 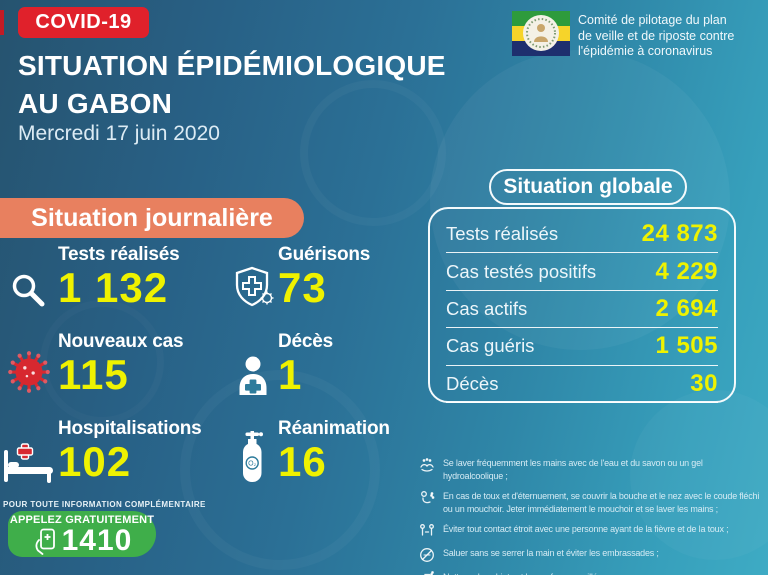 What do you see at coordinates (29, 451) in the screenshot?
I see `hospital-bed-icon` at bounding box center [29, 451].